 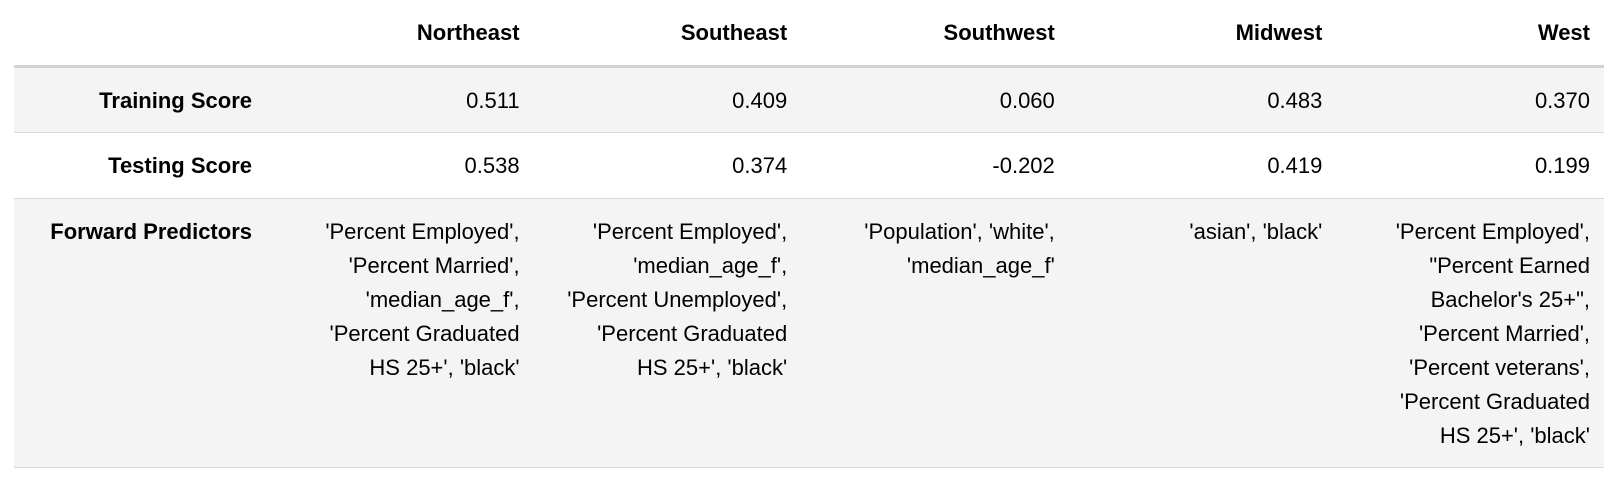 I want to click on column-header-northeast: Northeast, so click(x=400, y=34).